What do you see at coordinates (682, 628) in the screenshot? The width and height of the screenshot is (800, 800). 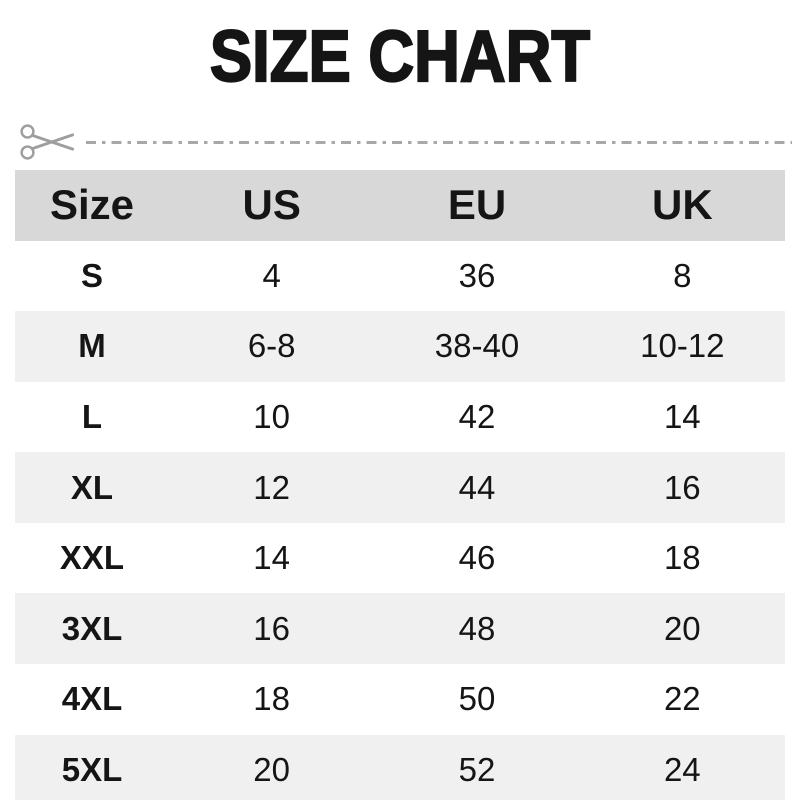 I see `value-uk: 20` at bounding box center [682, 628].